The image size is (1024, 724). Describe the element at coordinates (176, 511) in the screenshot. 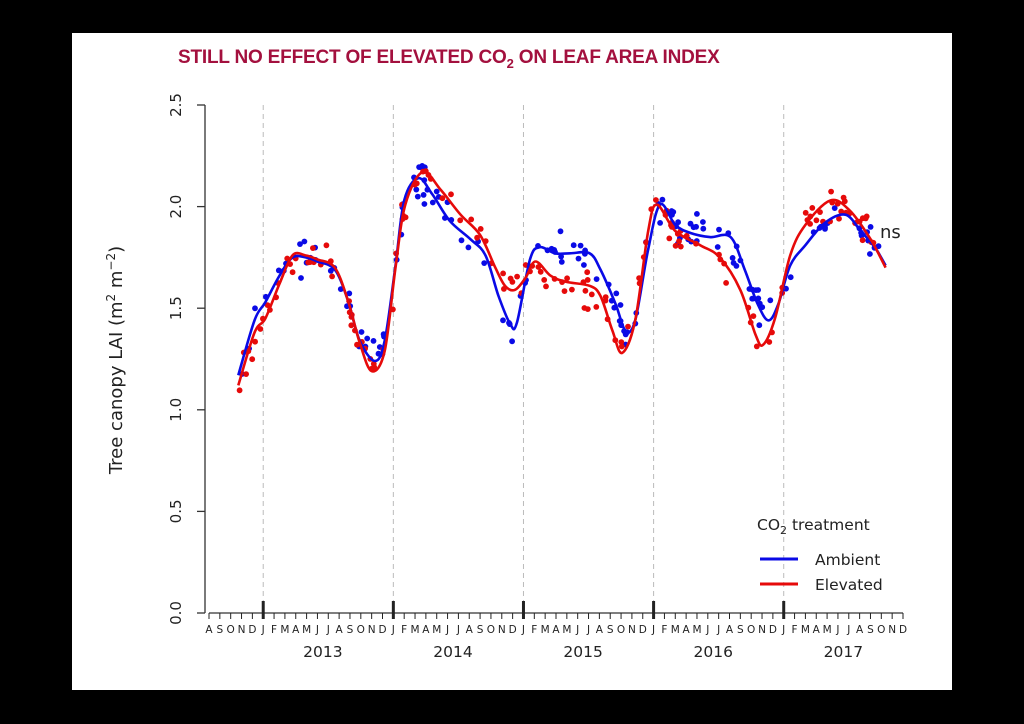

I see `y-tick-label: 0.5` at that location.